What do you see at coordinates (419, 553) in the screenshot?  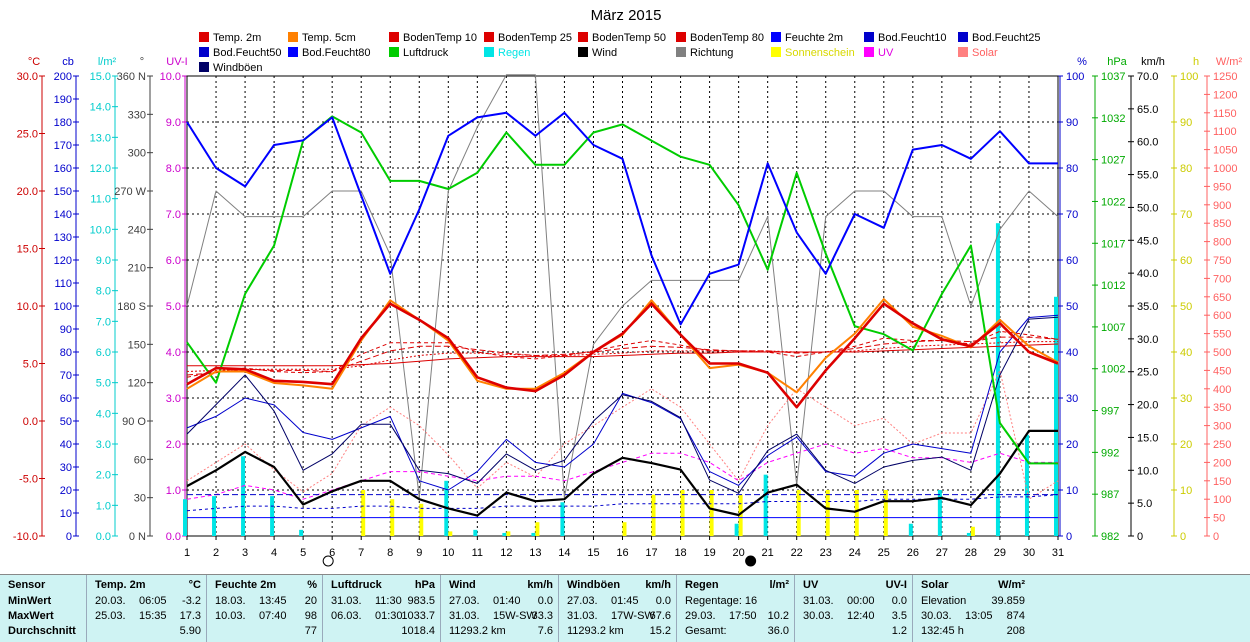 I see `x-tick-label: 9` at bounding box center [419, 553].